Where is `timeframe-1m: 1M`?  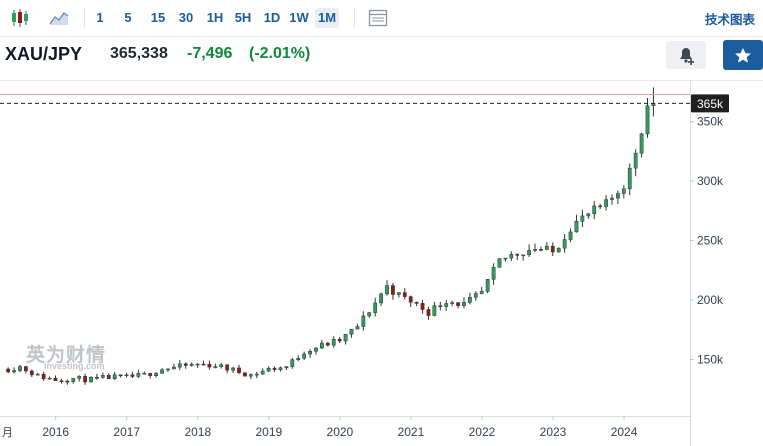 timeframe-1m: 1M is located at coordinates (327, 18).